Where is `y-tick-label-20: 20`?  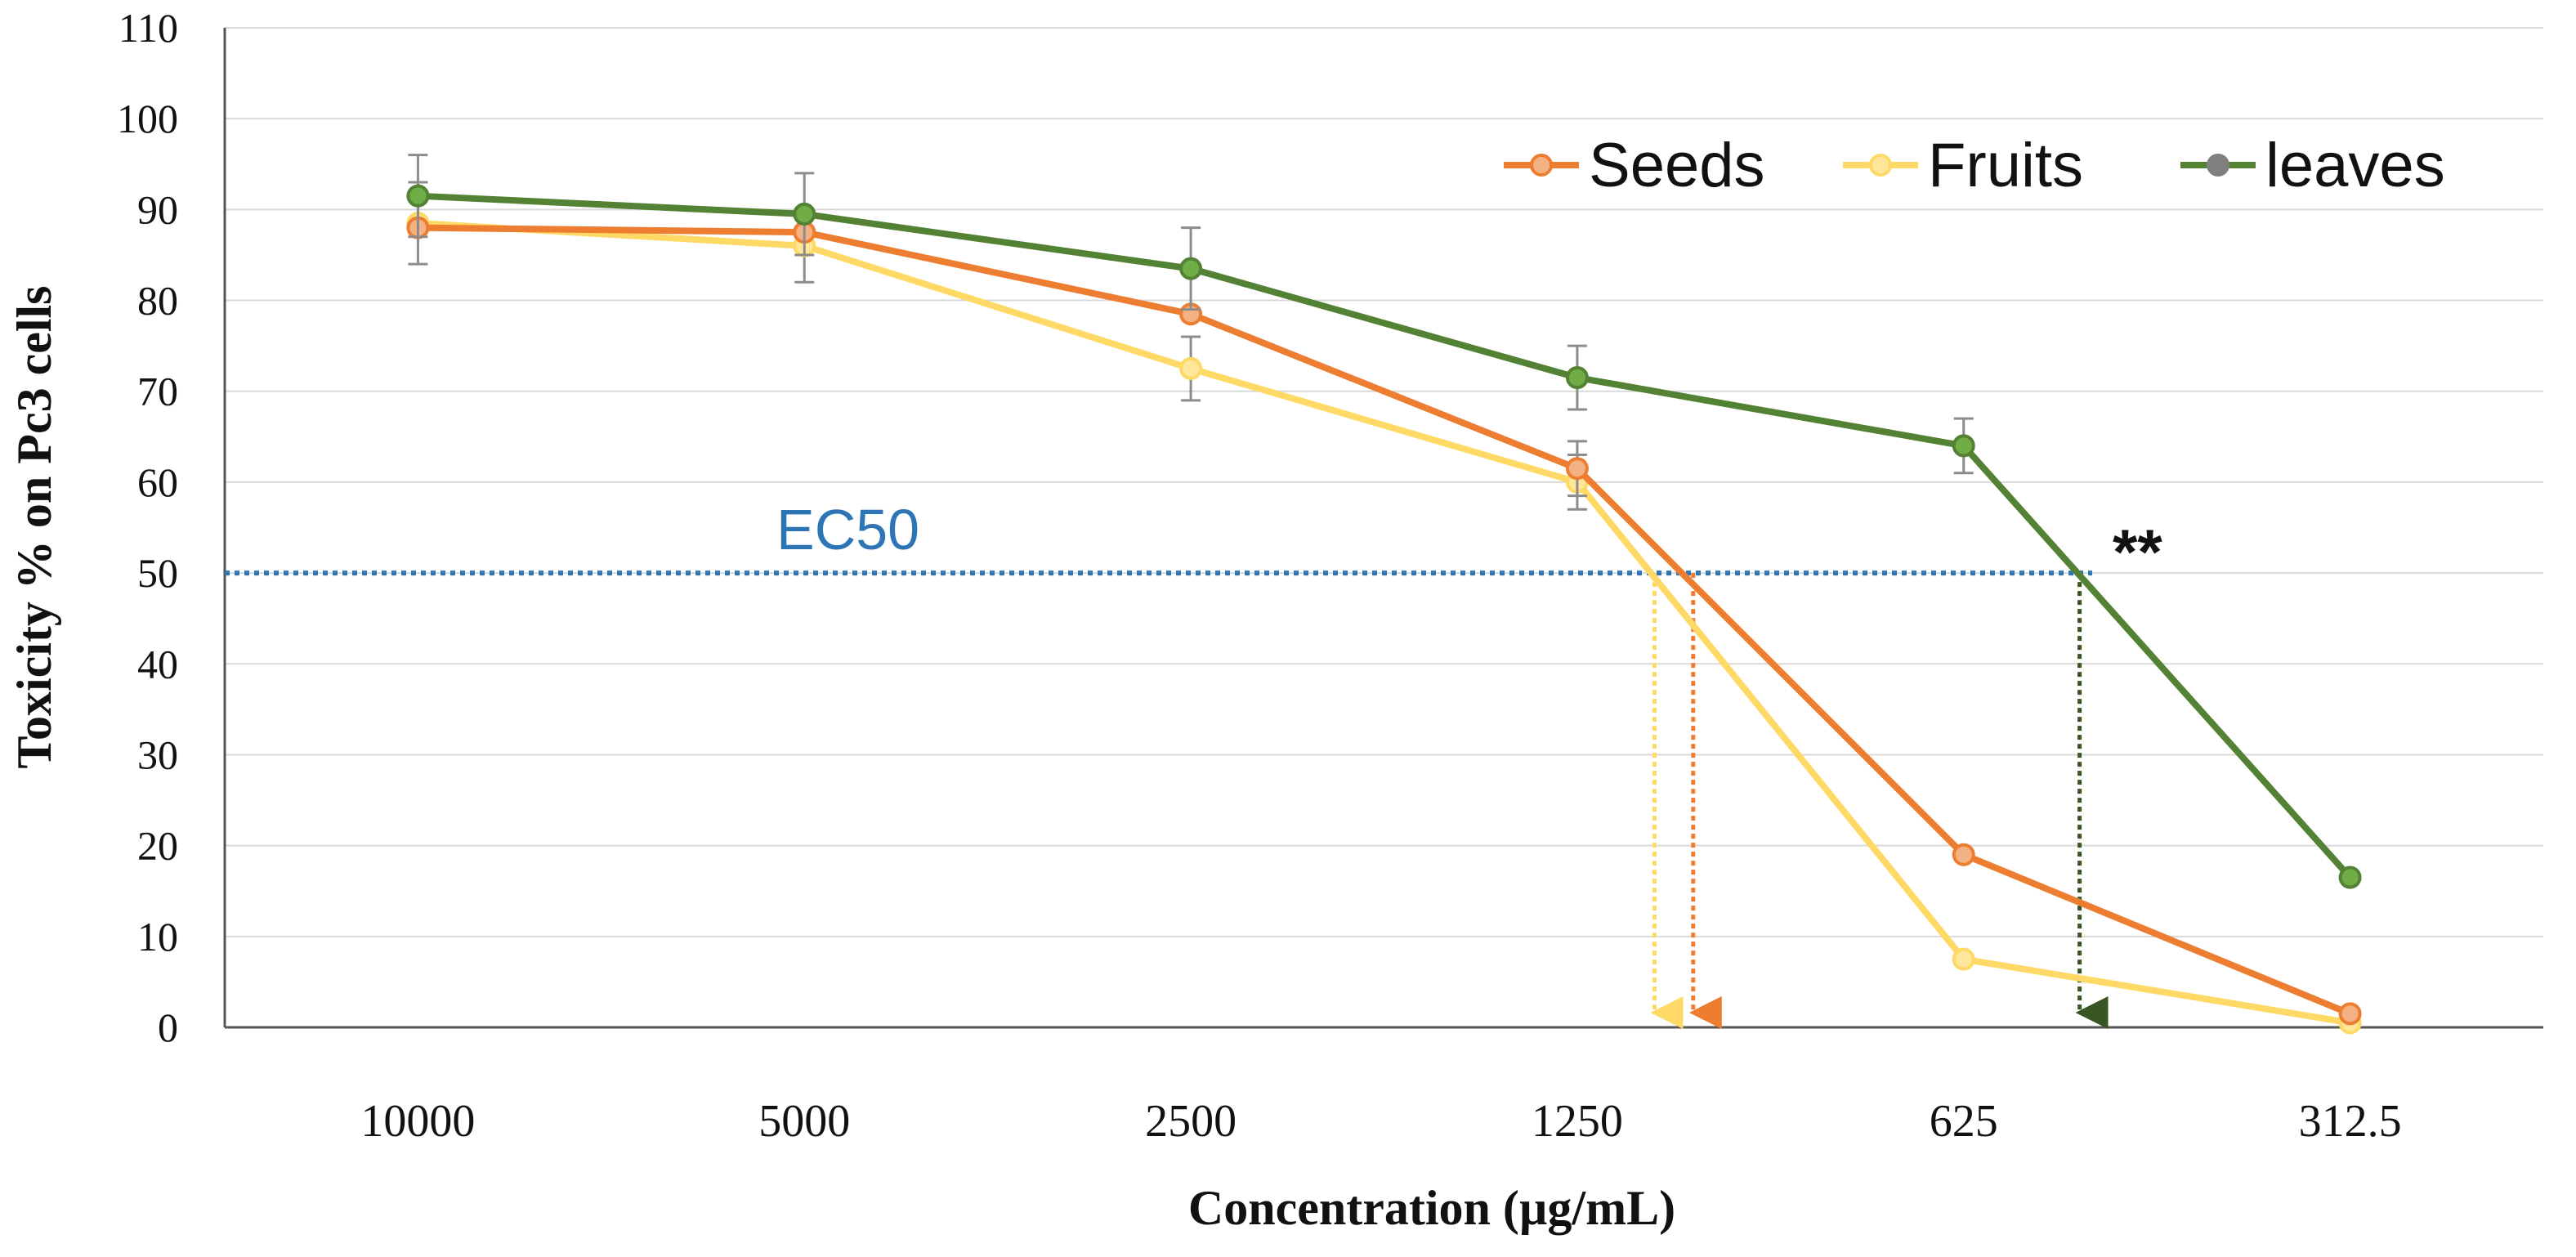 y-tick-label-20: 20 is located at coordinates (157, 846).